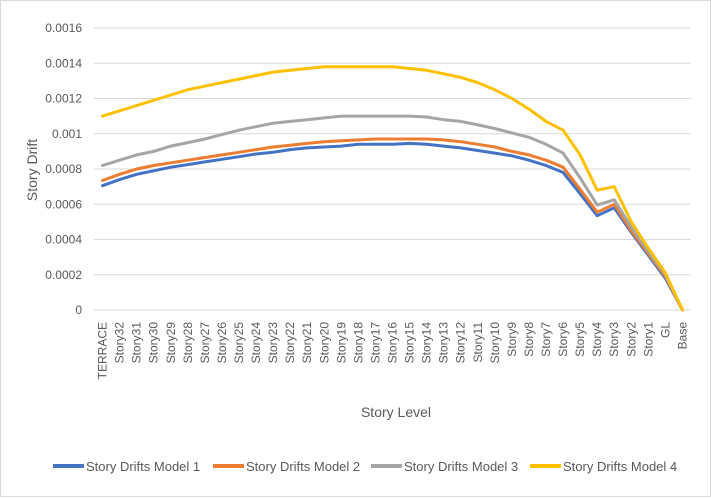 The image size is (711, 498). Describe the element at coordinates (396, 412) in the screenshot. I see `x-axis-title: Story Level` at that location.